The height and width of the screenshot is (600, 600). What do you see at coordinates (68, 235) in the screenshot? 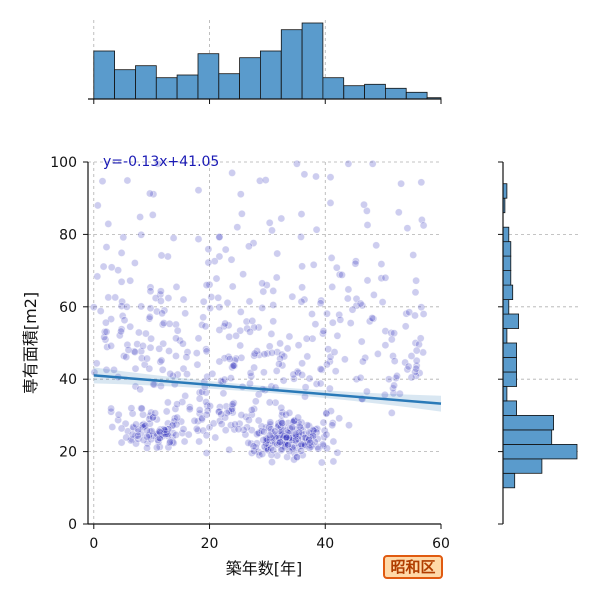
I see `y-tick-label: 80` at bounding box center [68, 235].